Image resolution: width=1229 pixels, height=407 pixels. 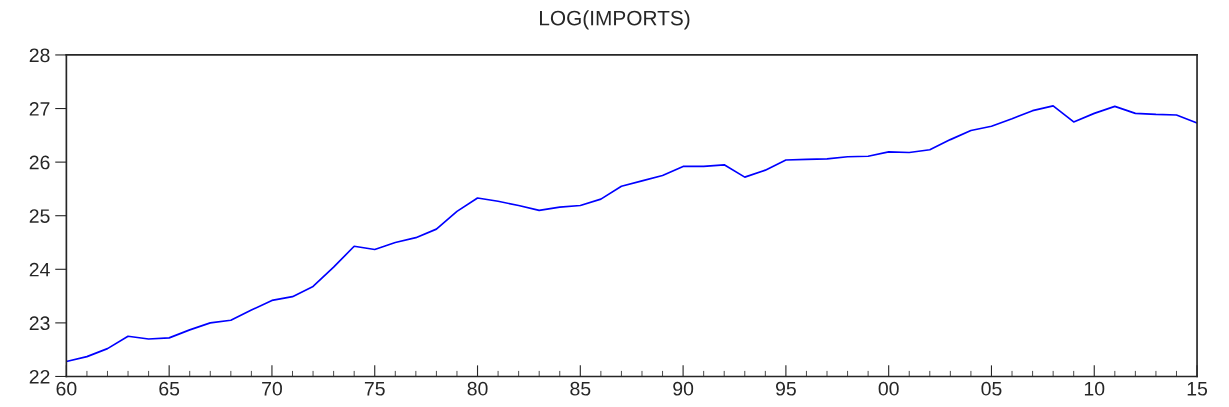 What do you see at coordinates (39, 216) in the screenshot?
I see `y-tick-label: 25` at bounding box center [39, 216].